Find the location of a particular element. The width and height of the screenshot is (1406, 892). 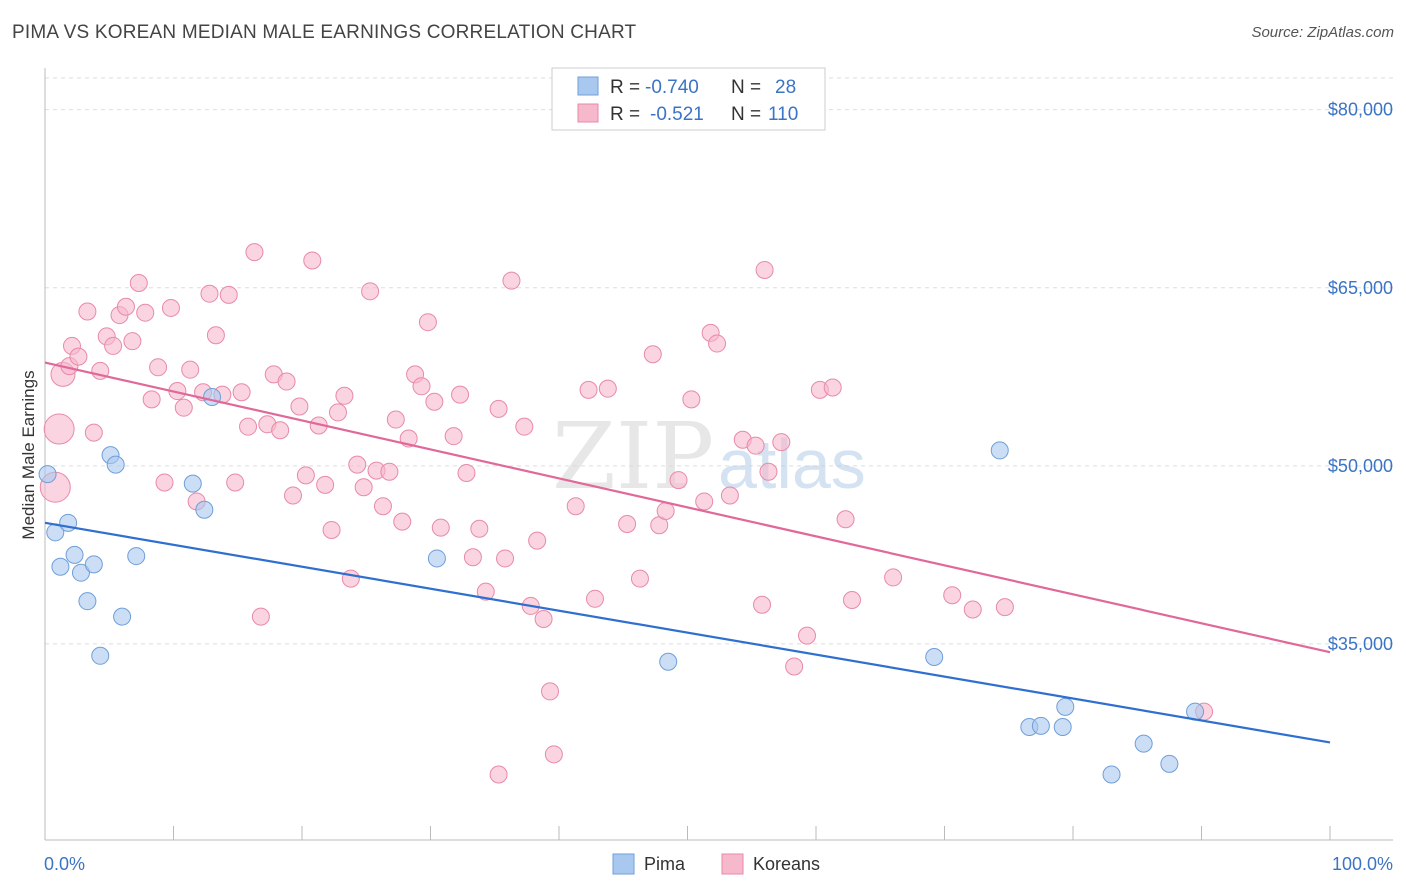

legend-n-label-pima: N = is located at coordinates (746, 87).